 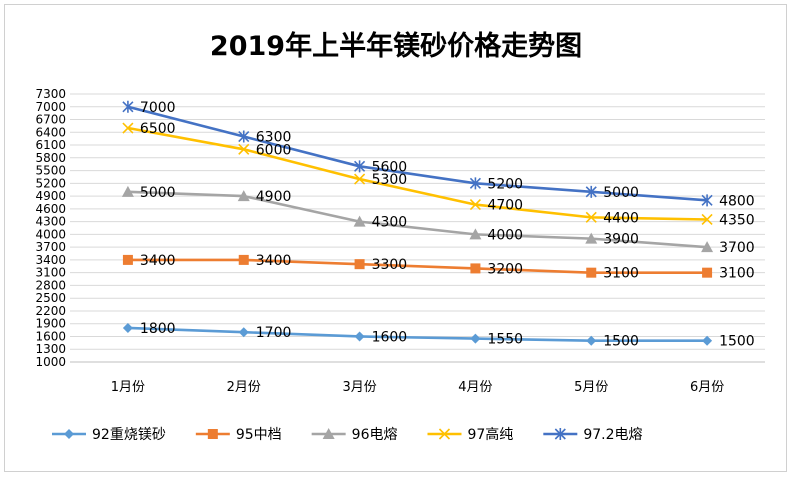 What do you see at coordinates (50, 132) in the screenshot?
I see `y-tick-label: 6400` at bounding box center [50, 132].